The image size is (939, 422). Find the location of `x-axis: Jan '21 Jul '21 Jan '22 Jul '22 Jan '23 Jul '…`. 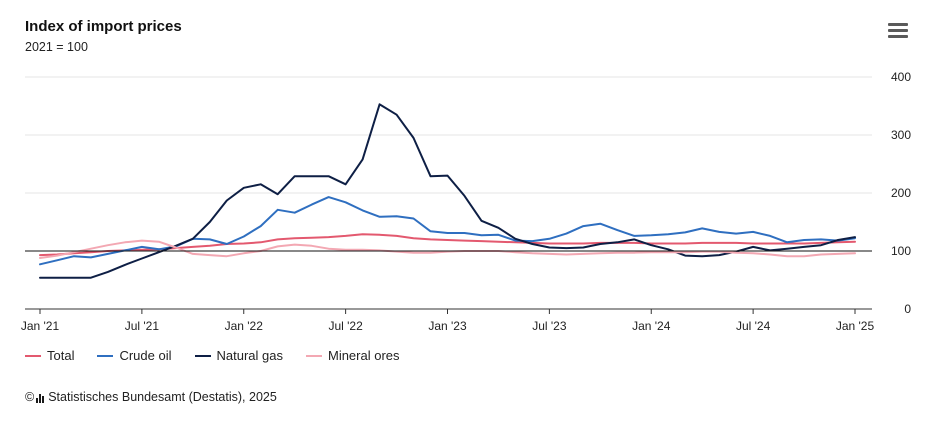

x-axis: Jan '21 Jul '21 Jan '22 Jul '22 Jan '23 Jul '… is located at coordinates (448, 320).